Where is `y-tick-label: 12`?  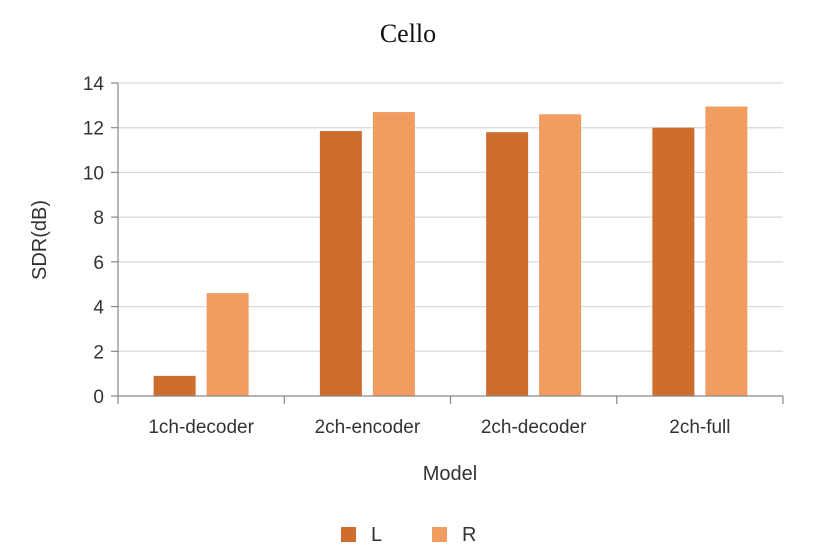 y-tick-label: 12 is located at coordinates (93, 129).